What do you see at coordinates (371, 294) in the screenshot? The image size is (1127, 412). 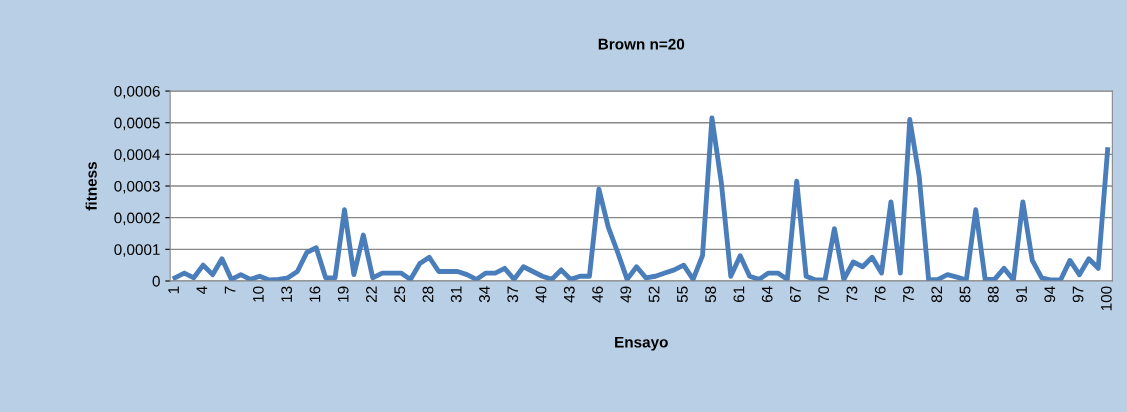 I see `x-tick-label: 22` at bounding box center [371, 294].